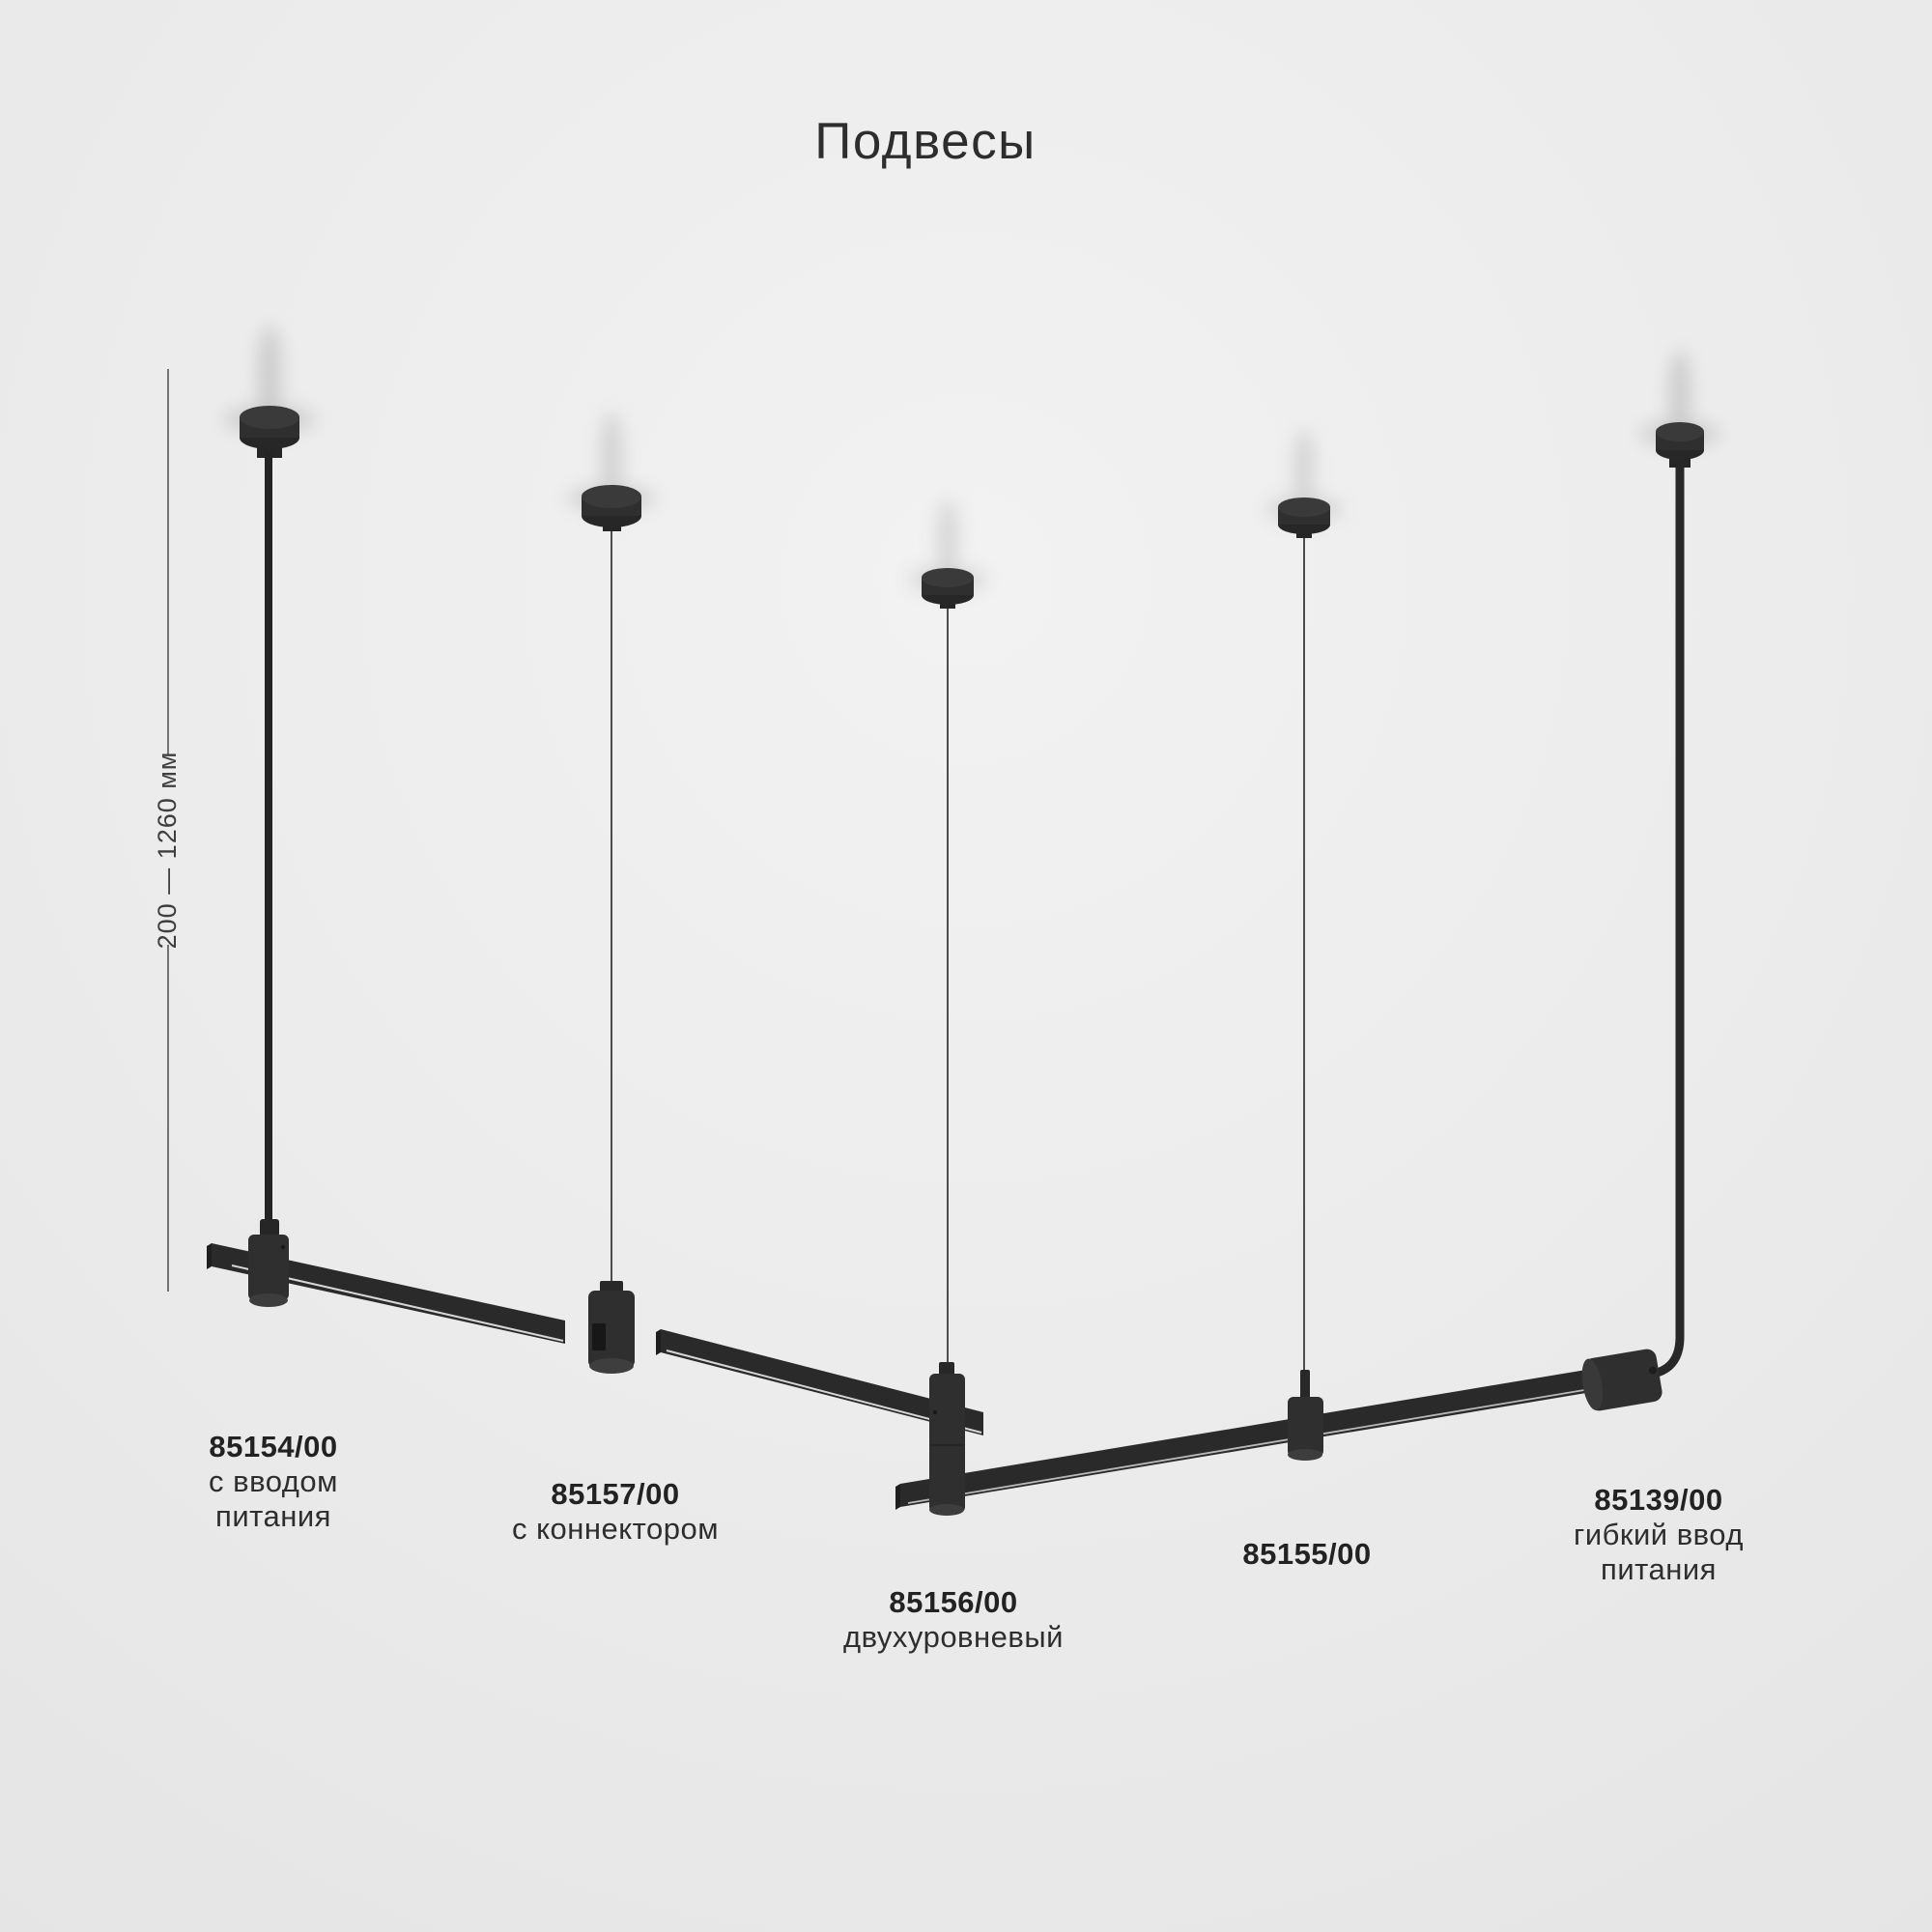  I want to click on connector-socket, so click(599, 1336).